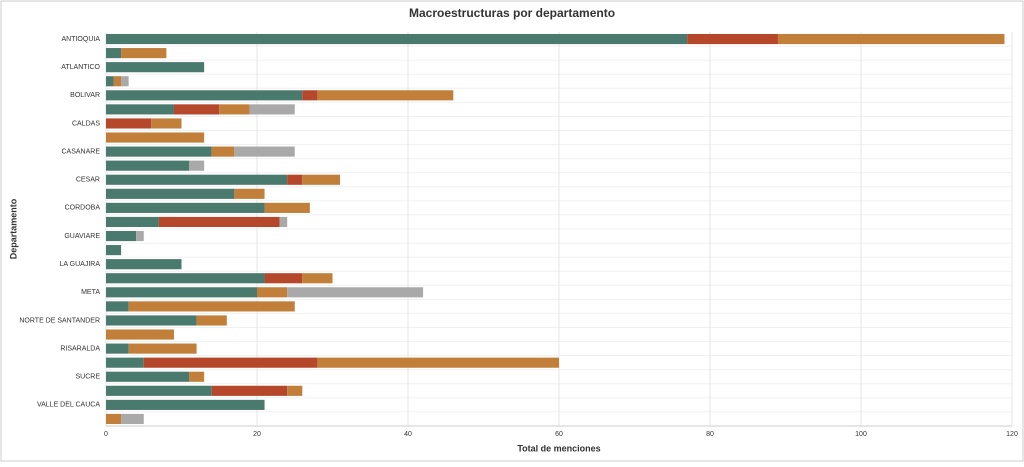  I want to click on x-tick-label: 100, so click(861, 434).